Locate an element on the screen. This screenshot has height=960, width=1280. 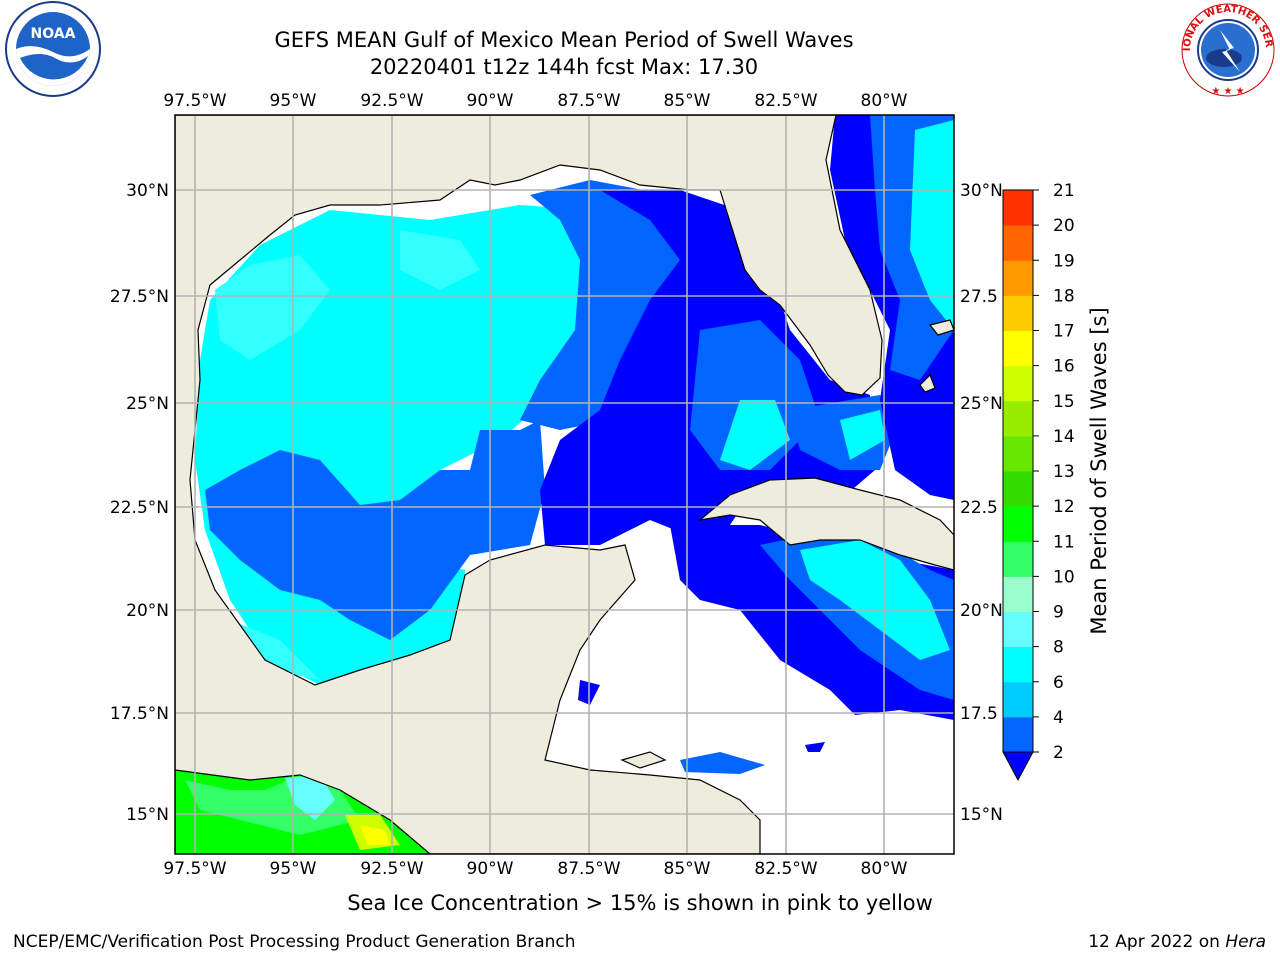
colorbar-tick-label: 19 is located at coordinates (1064, 261).